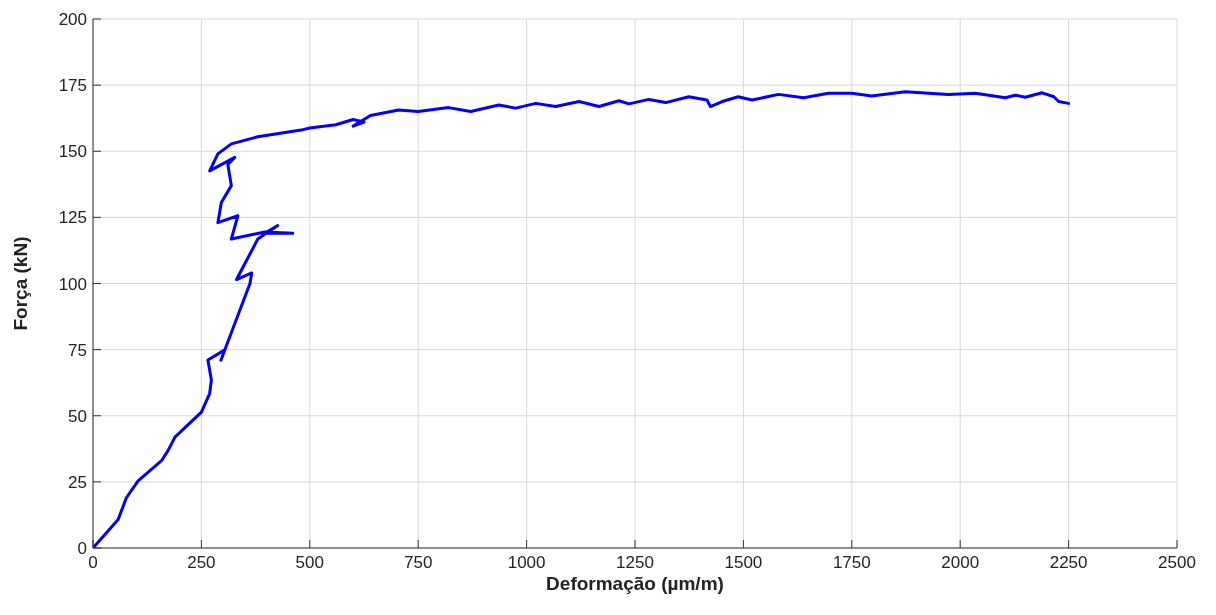 The height and width of the screenshot is (615, 1216). Describe the element at coordinates (72, 218) in the screenshot. I see `y-tick-label: 125` at that location.